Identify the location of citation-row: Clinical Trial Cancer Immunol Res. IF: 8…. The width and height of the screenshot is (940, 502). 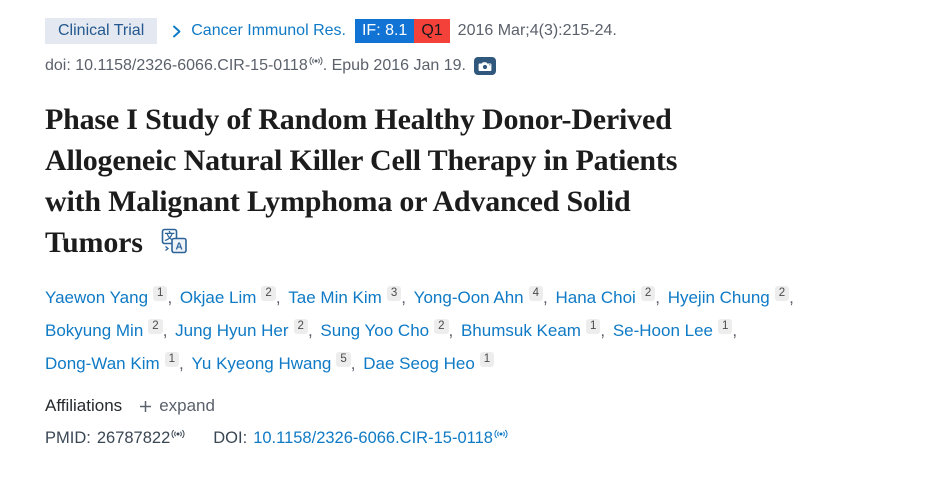
(472, 31).